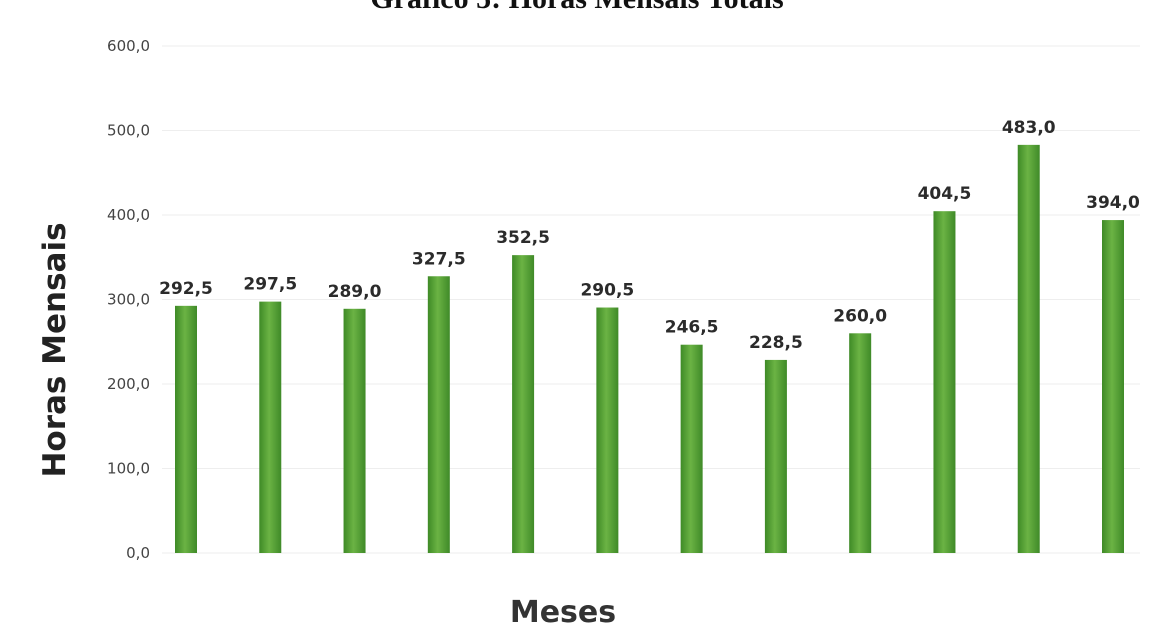 Image resolution: width=1154 pixels, height=643 pixels. Describe the element at coordinates (355, 292) in the screenshot. I see `bar-value-label: 289,0` at that location.